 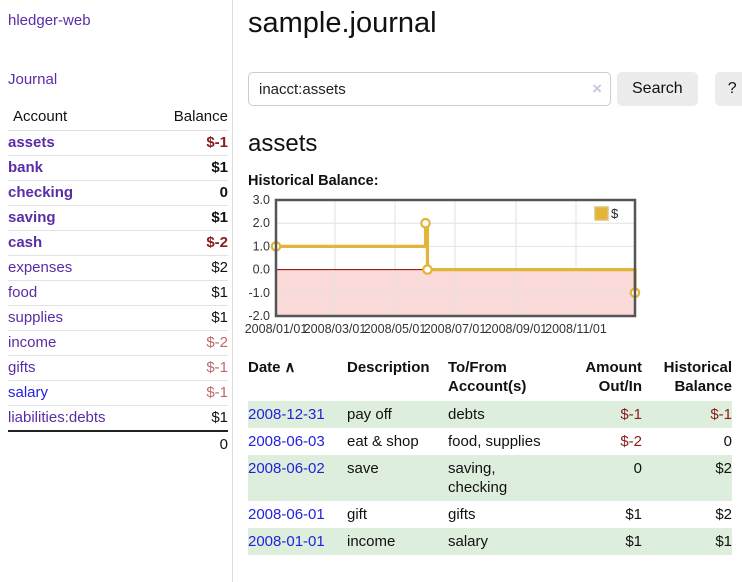 I want to click on account-link-saving: saving, so click(x=32, y=217).